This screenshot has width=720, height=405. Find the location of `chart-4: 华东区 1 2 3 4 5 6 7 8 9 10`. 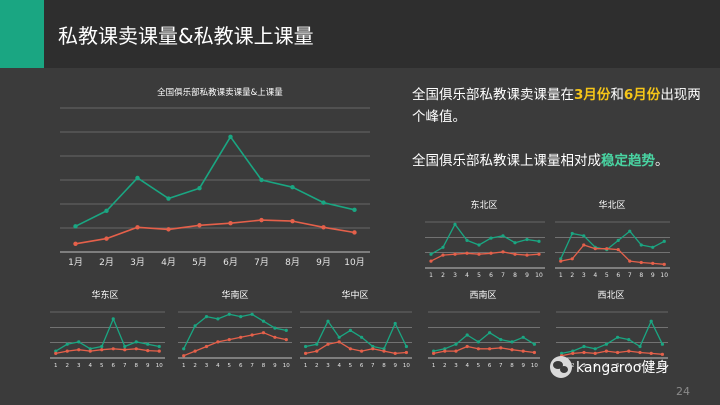

chart-4: 华东区 1 2 3 4 5 6 7 8 9 10 is located at coordinates (107, 329).